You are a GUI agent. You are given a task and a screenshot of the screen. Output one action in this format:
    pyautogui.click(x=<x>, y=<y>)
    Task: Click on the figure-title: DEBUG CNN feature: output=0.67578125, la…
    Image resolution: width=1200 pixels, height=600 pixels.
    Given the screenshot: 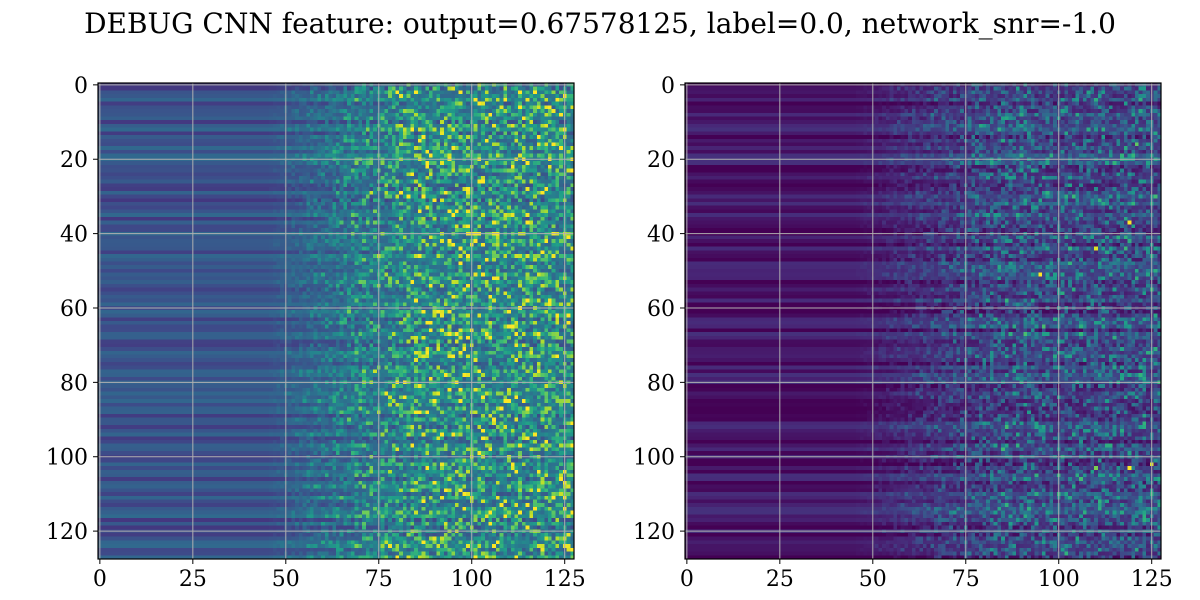 What is the action you would take?
    pyautogui.click(x=600, y=23)
    